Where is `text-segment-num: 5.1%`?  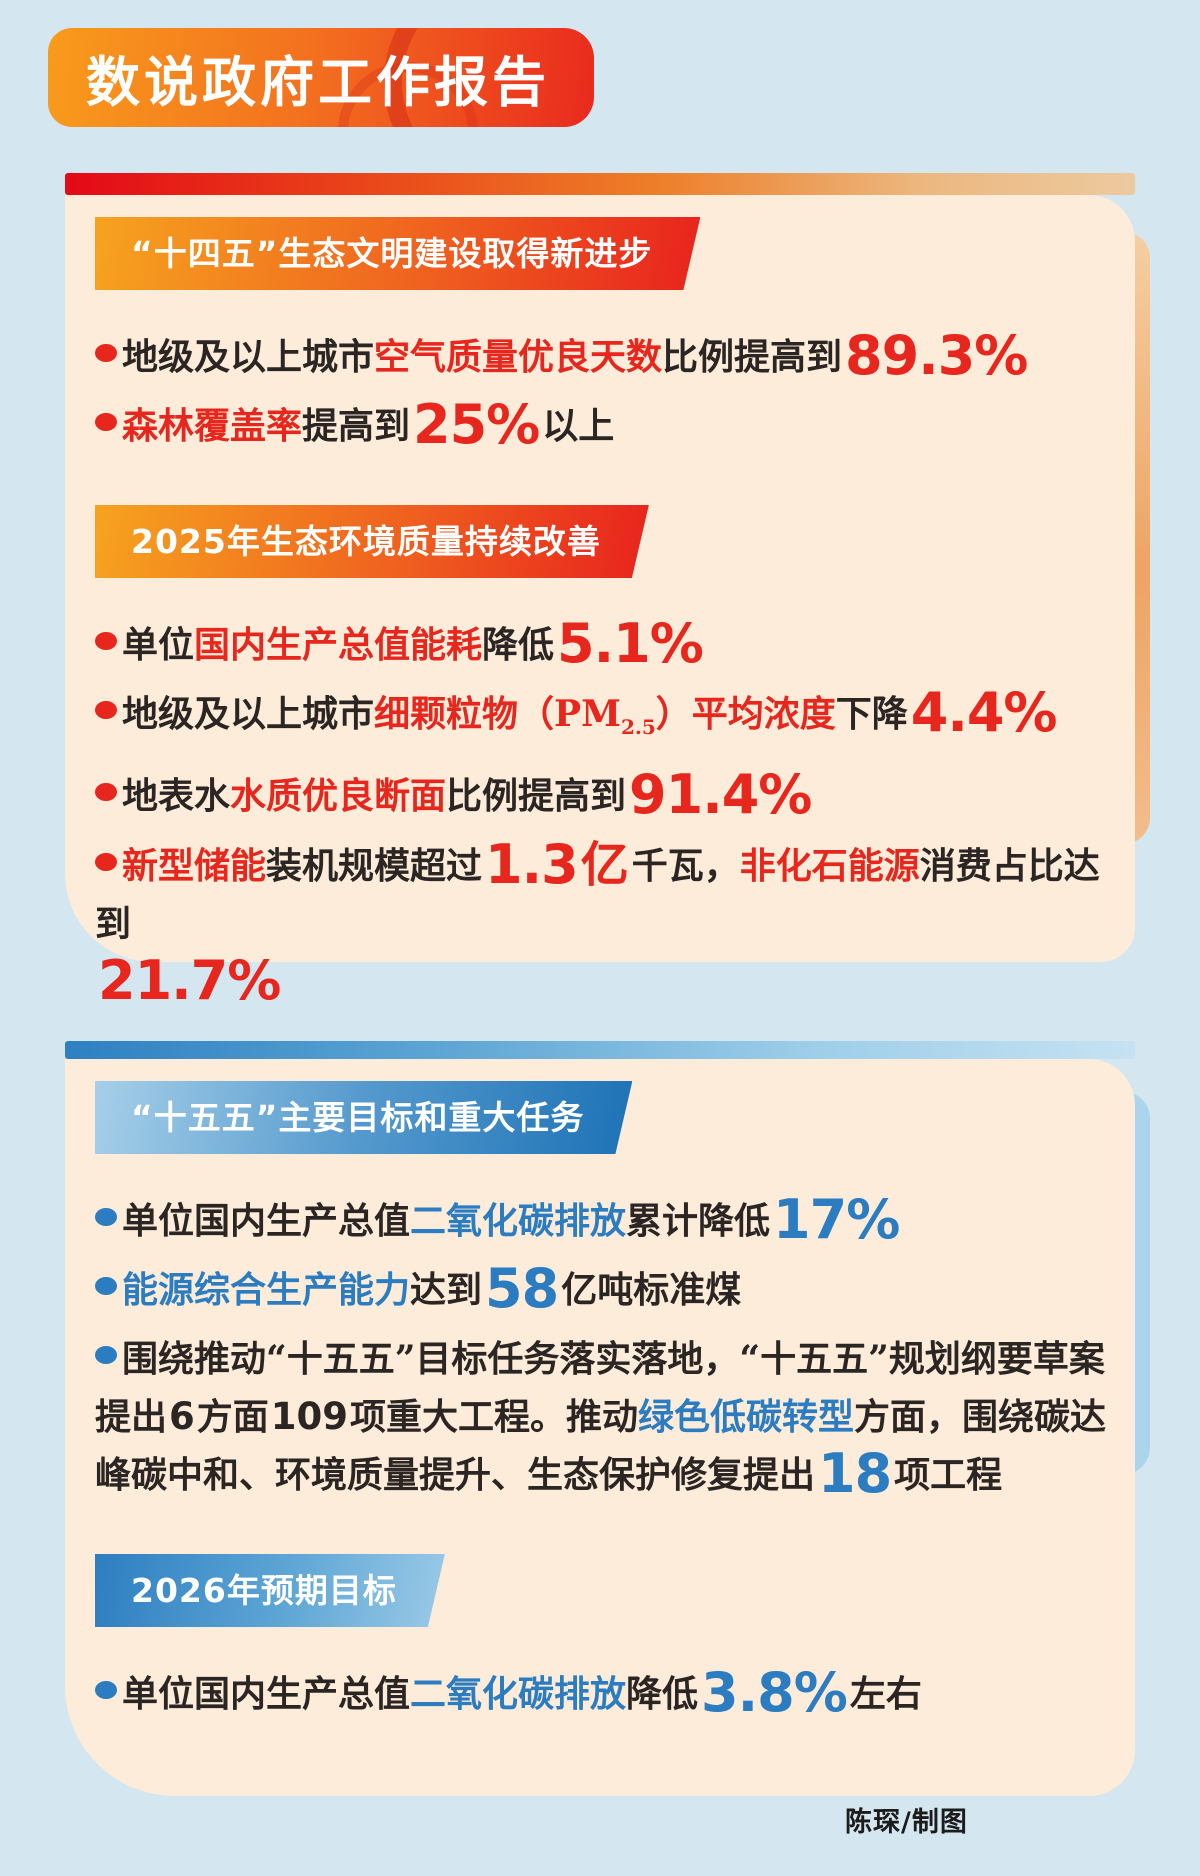
text-segment-num: 5.1% is located at coordinates (630, 643).